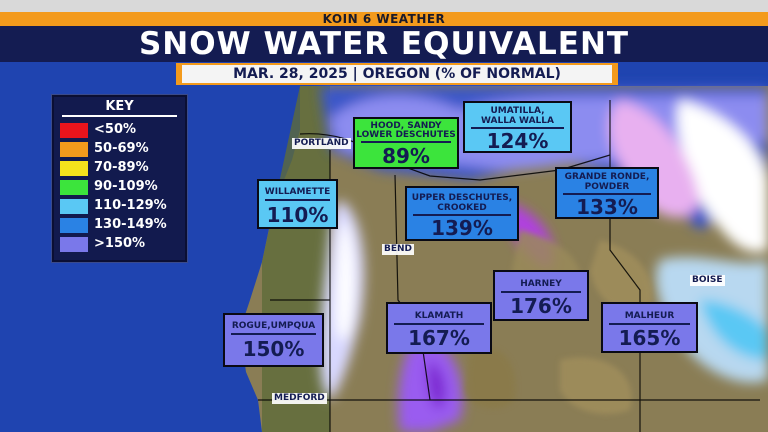 The width and height of the screenshot is (768, 432). I want to click on top-strip, so click(384, 6).